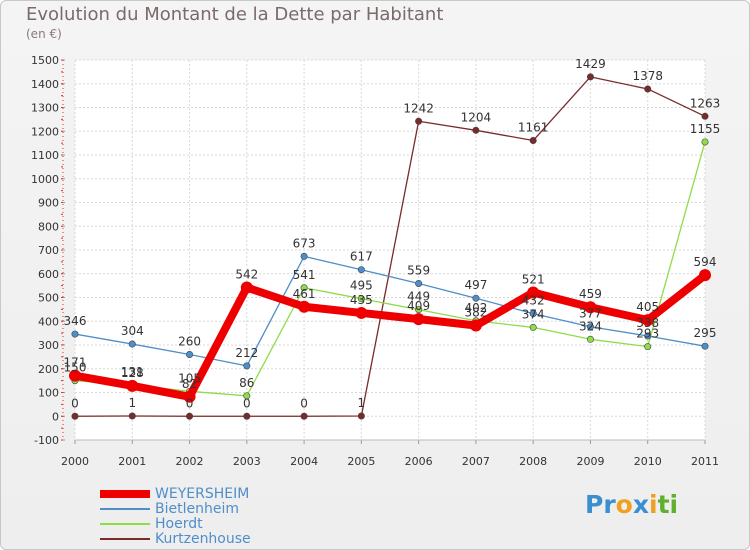  I want to click on data-label: 212, so click(246, 353).